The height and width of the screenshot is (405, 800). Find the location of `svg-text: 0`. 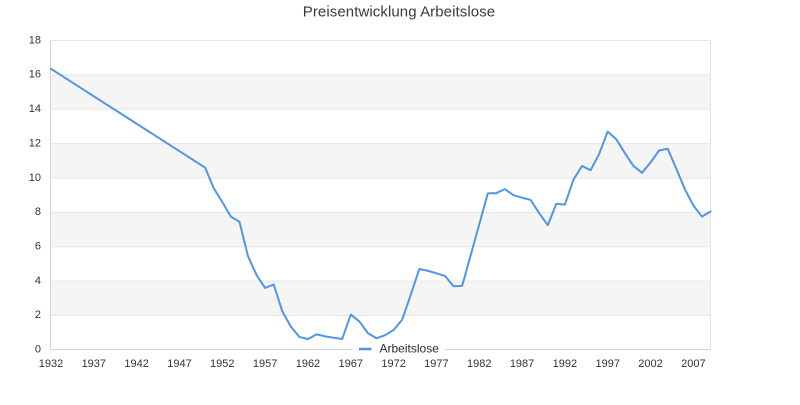

svg-text: 0 is located at coordinates (38, 350).